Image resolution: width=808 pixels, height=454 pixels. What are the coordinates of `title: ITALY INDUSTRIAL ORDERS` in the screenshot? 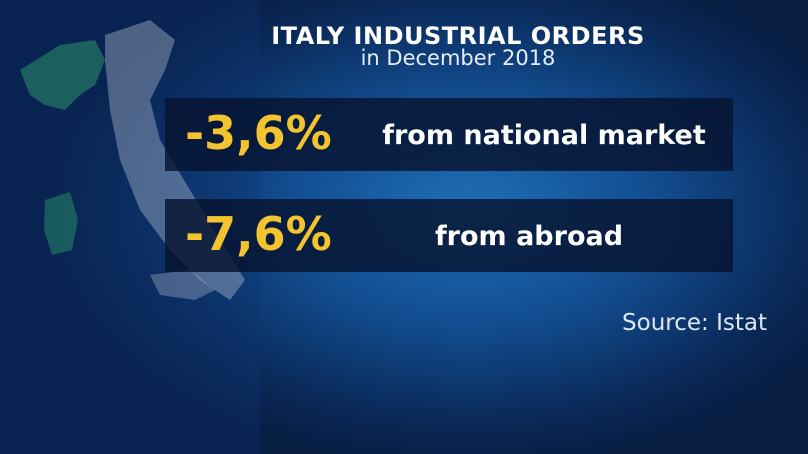 It's located at (458, 36).